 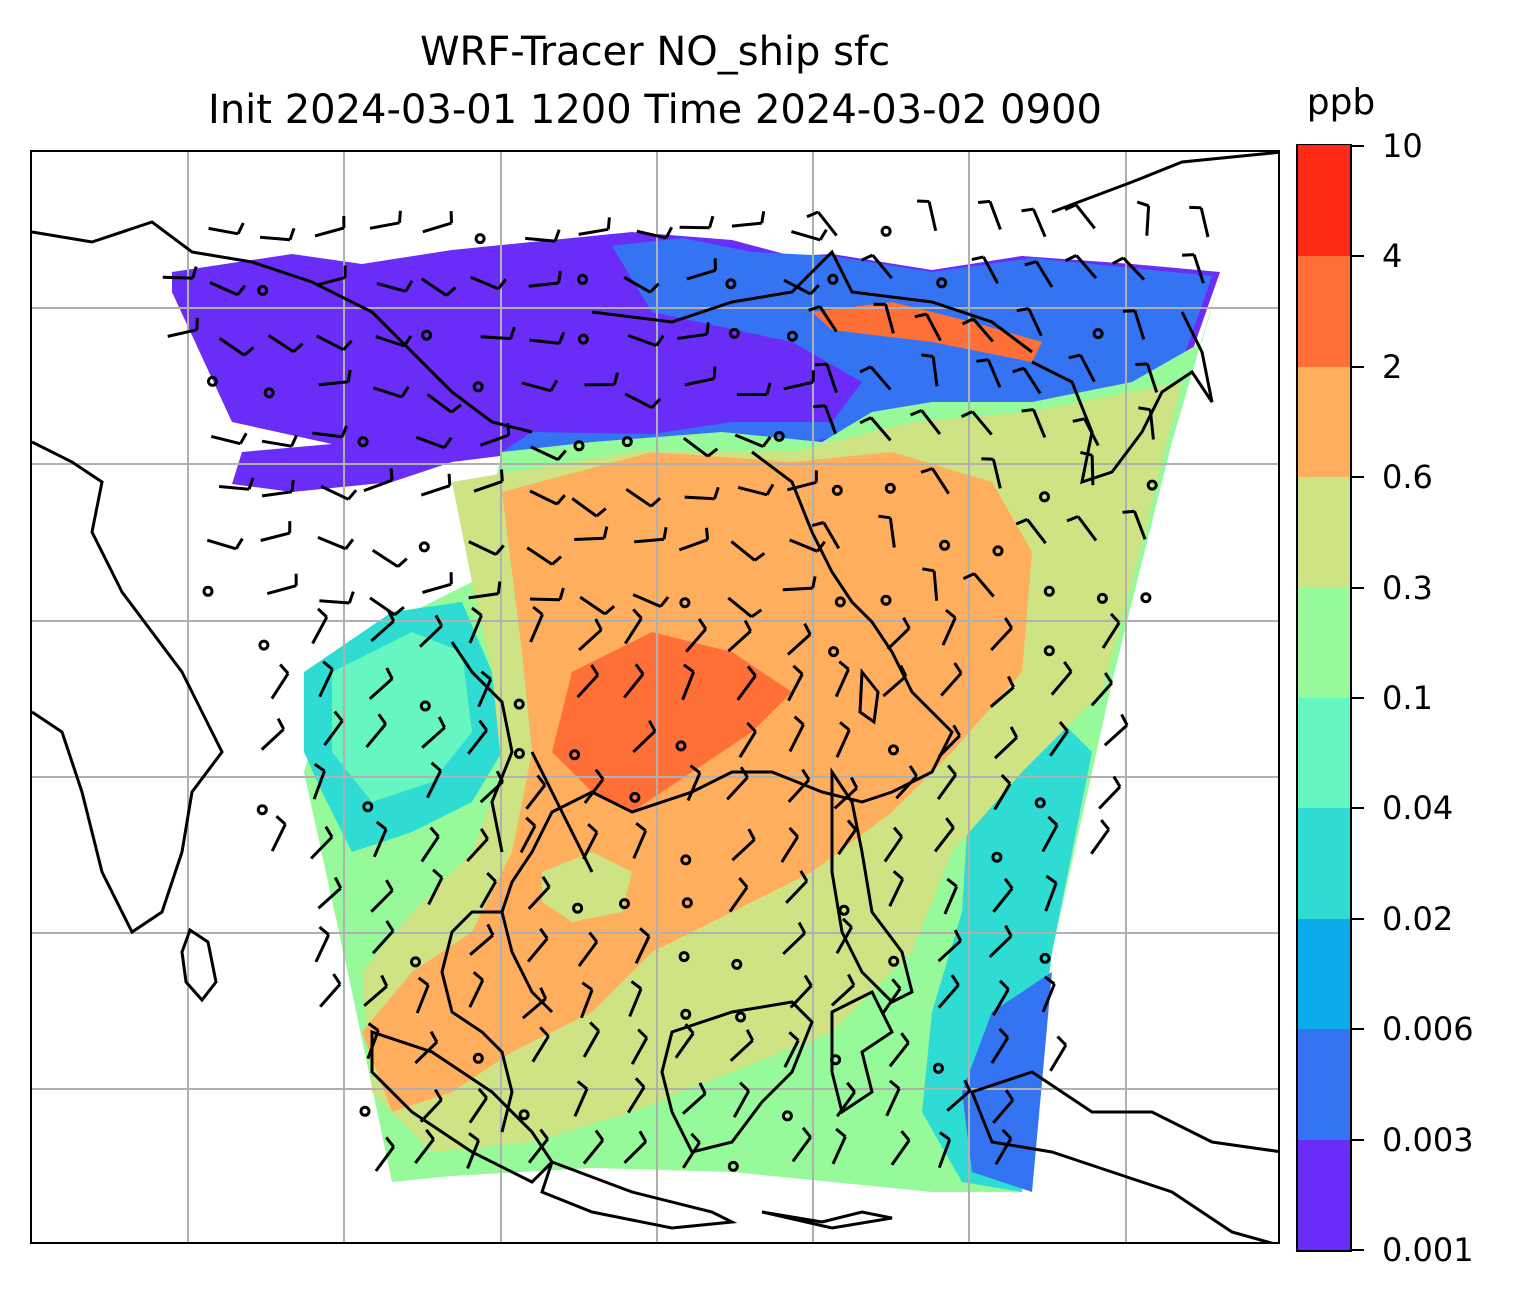 I want to click on indochina-coast, so click(x=477, y=1021).